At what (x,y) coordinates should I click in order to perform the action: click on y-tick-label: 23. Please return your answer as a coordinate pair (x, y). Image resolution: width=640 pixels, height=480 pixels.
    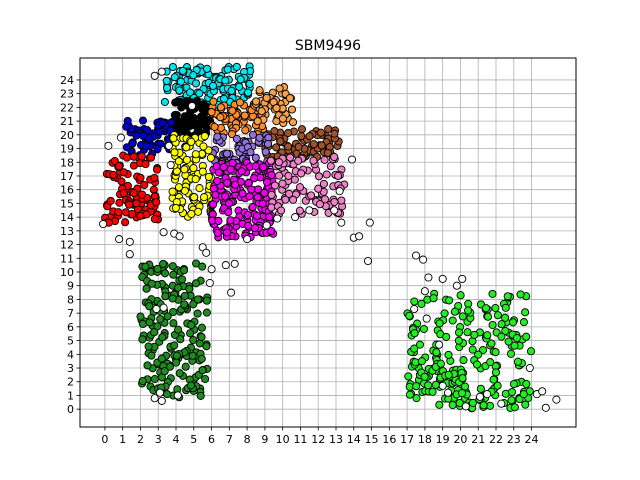
    Looking at the image, I should click on (67, 94).